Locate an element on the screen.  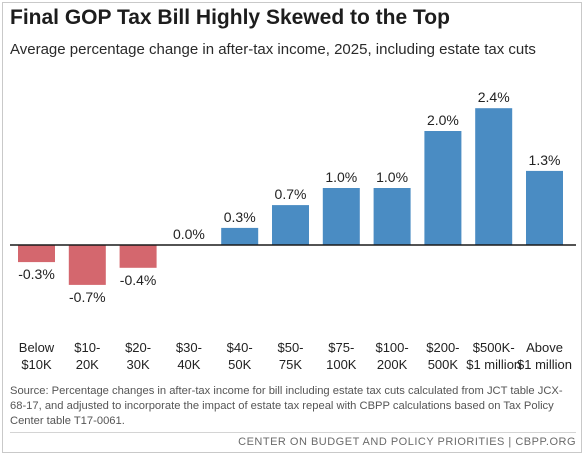
category-label-2-1: 30K is located at coordinates (138, 364).